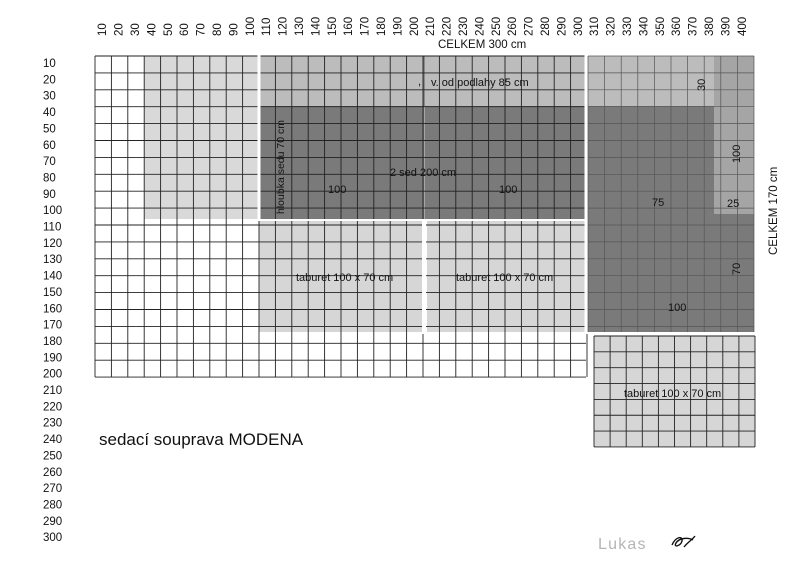  What do you see at coordinates (52, 391) in the screenshot?
I see `y-tick-label: 210` at bounding box center [52, 391].